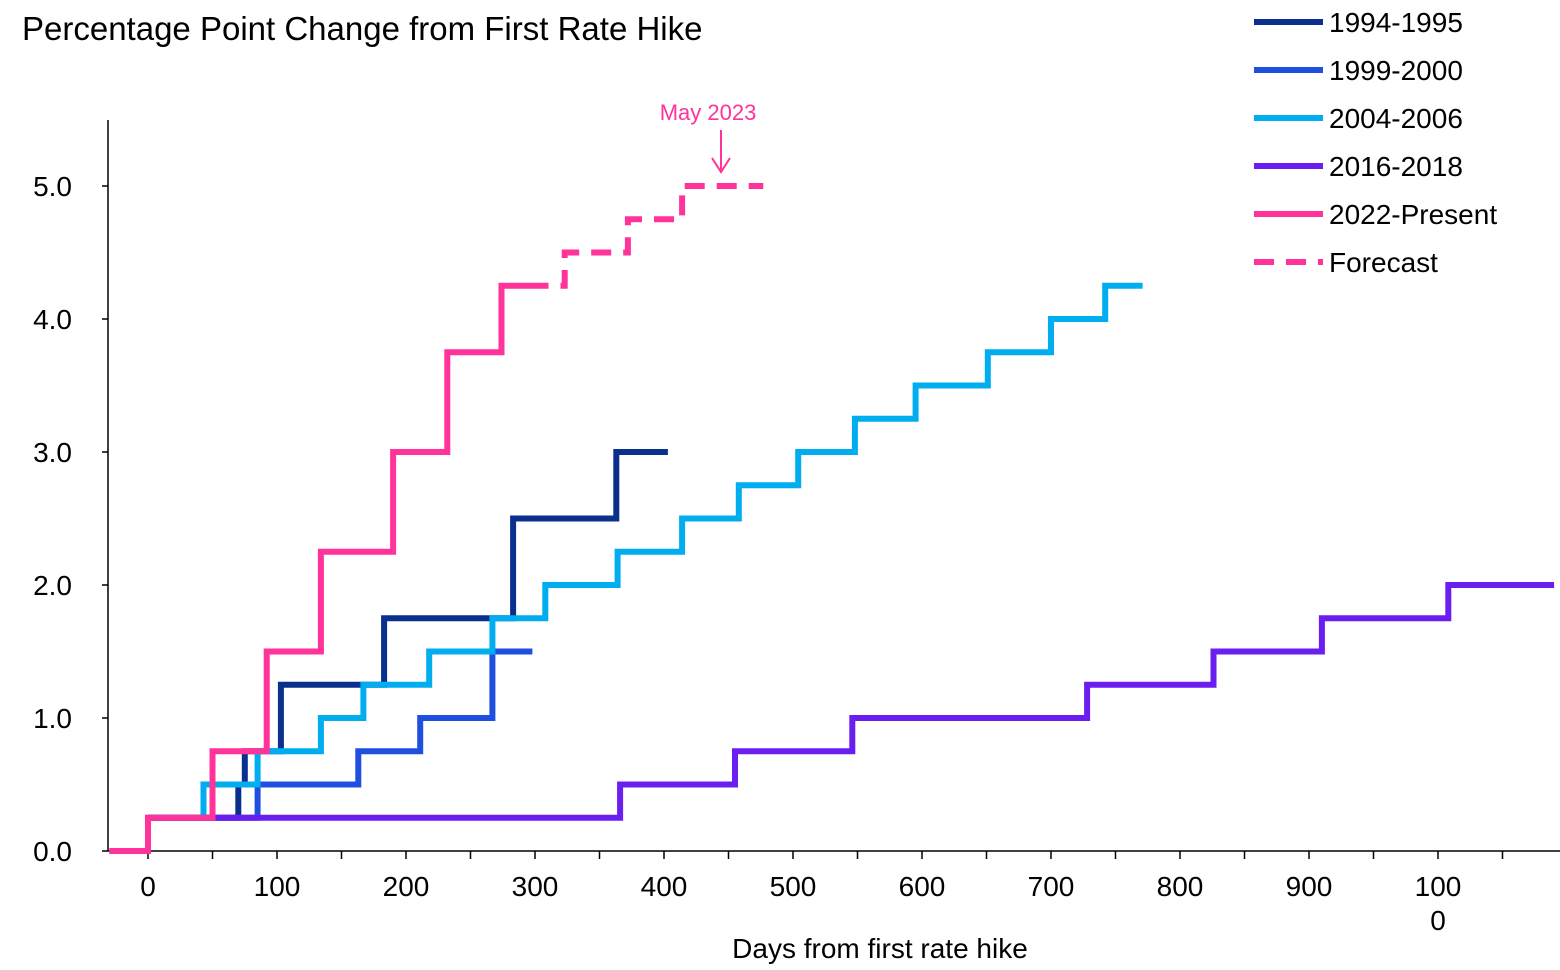  Describe the element at coordinates (1396, 22) in the screenshot. I see `legend-label: 1994-1995` at that location.